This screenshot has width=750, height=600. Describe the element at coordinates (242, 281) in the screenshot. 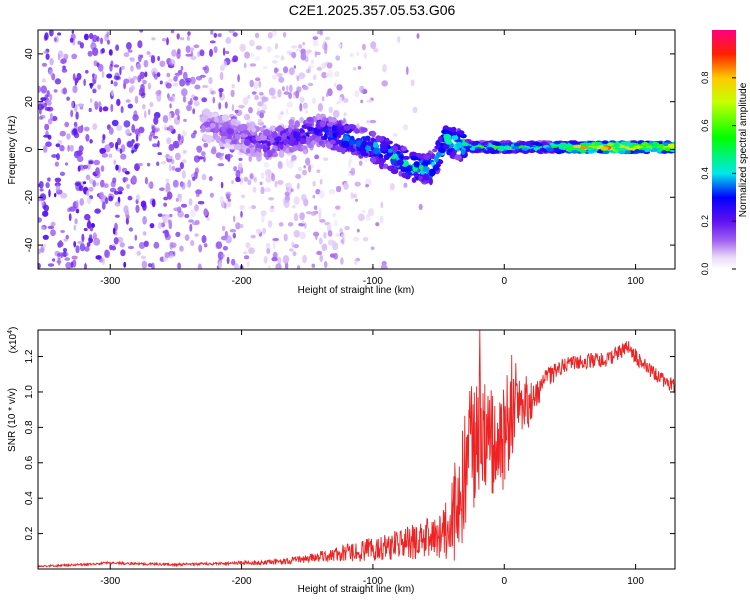

I see `spectrogram-x-tick-label: -200` at that location.